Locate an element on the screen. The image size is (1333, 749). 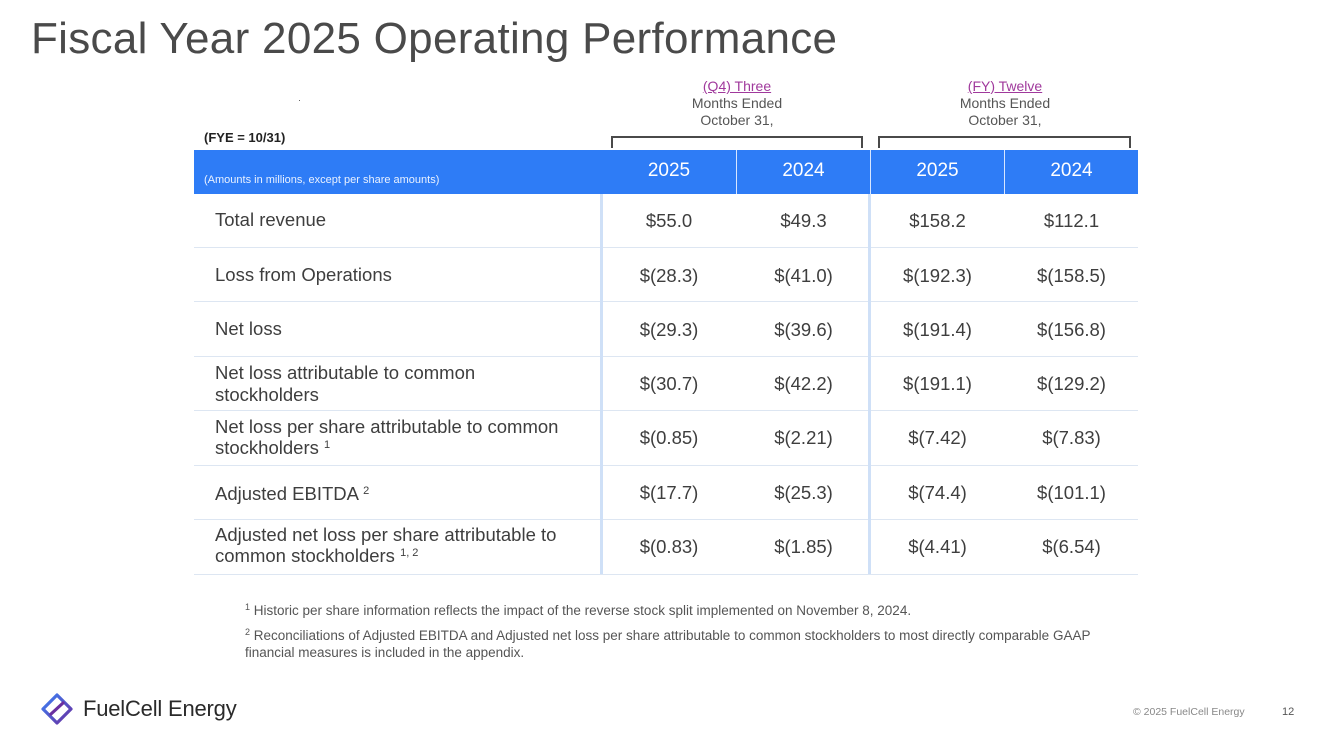
cell-value: $(4.41) is located at coordinates (937, 546).